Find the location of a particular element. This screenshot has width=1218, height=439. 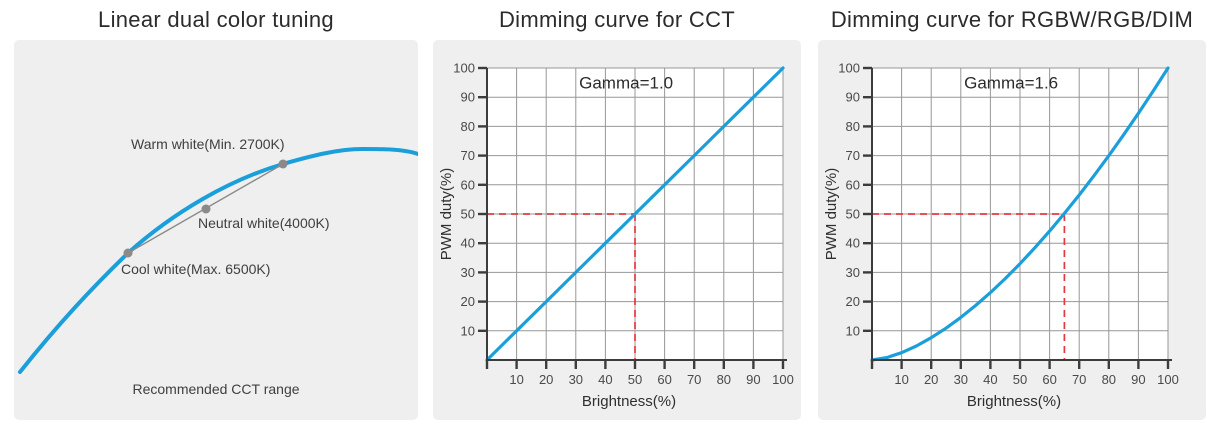

recommended-cct-caption: Recommended CCT range is located at coordinates (216, 389).